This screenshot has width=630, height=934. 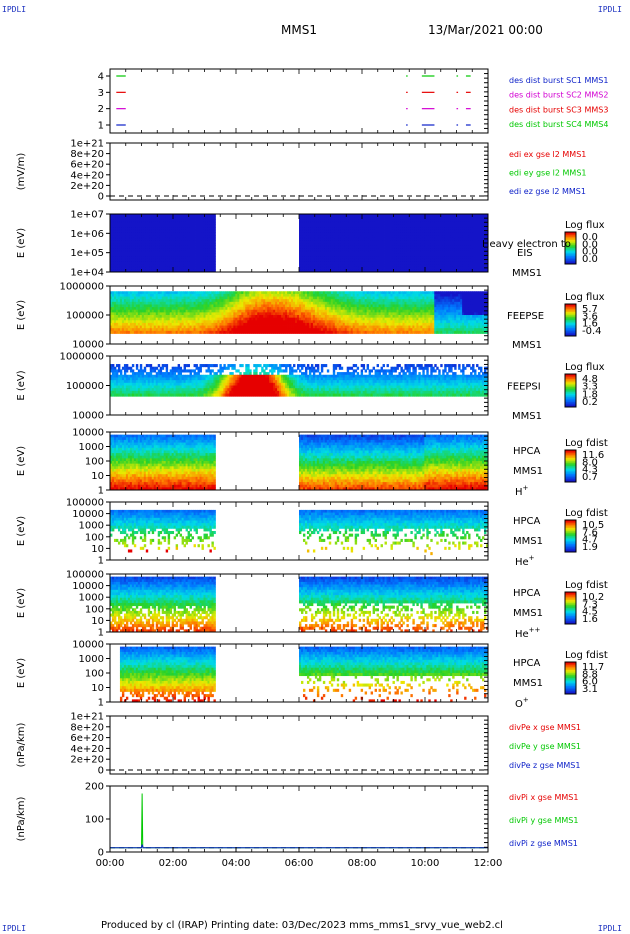 I want to click on legend-entry: edi ey gse l2 MMS1, so click(x=548, y=173).